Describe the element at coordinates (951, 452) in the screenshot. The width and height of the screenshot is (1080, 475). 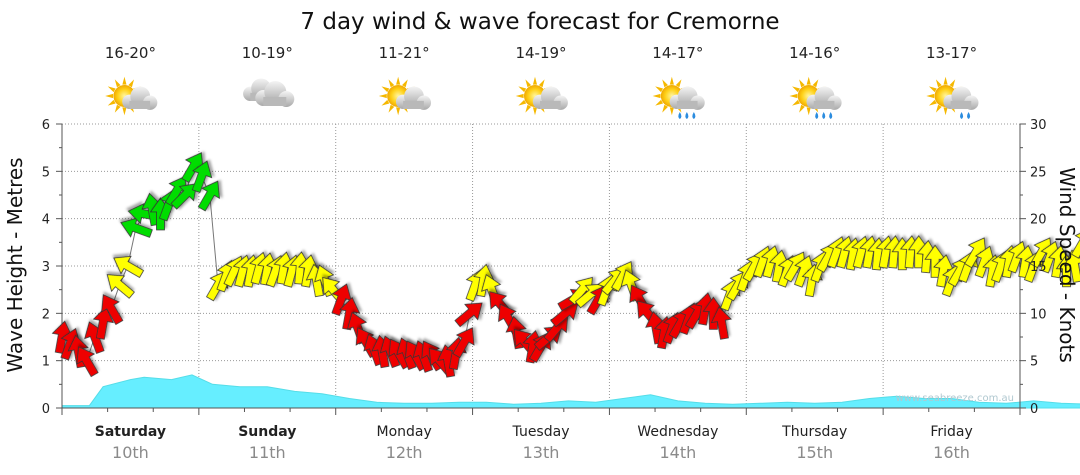
I see `date-label: 16th` at that location.